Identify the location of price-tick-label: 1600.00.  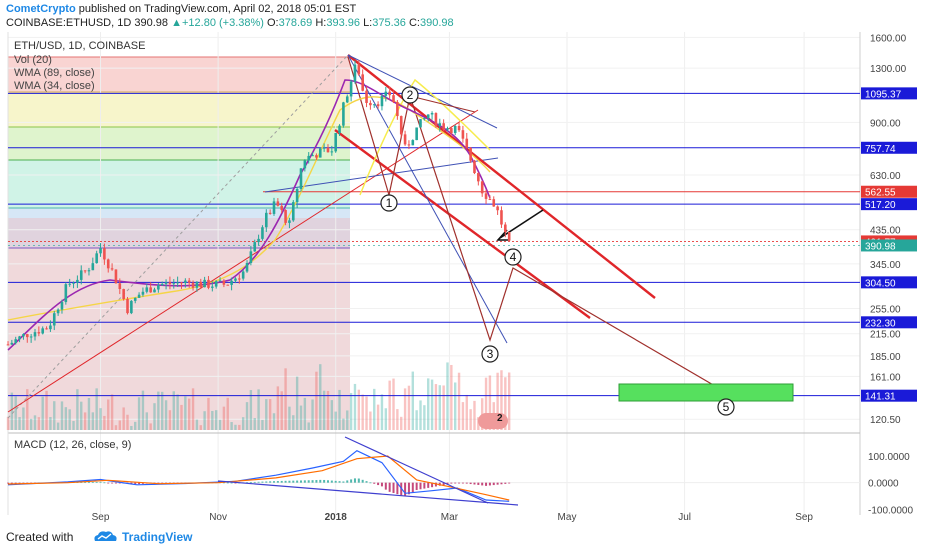
(888, 38).